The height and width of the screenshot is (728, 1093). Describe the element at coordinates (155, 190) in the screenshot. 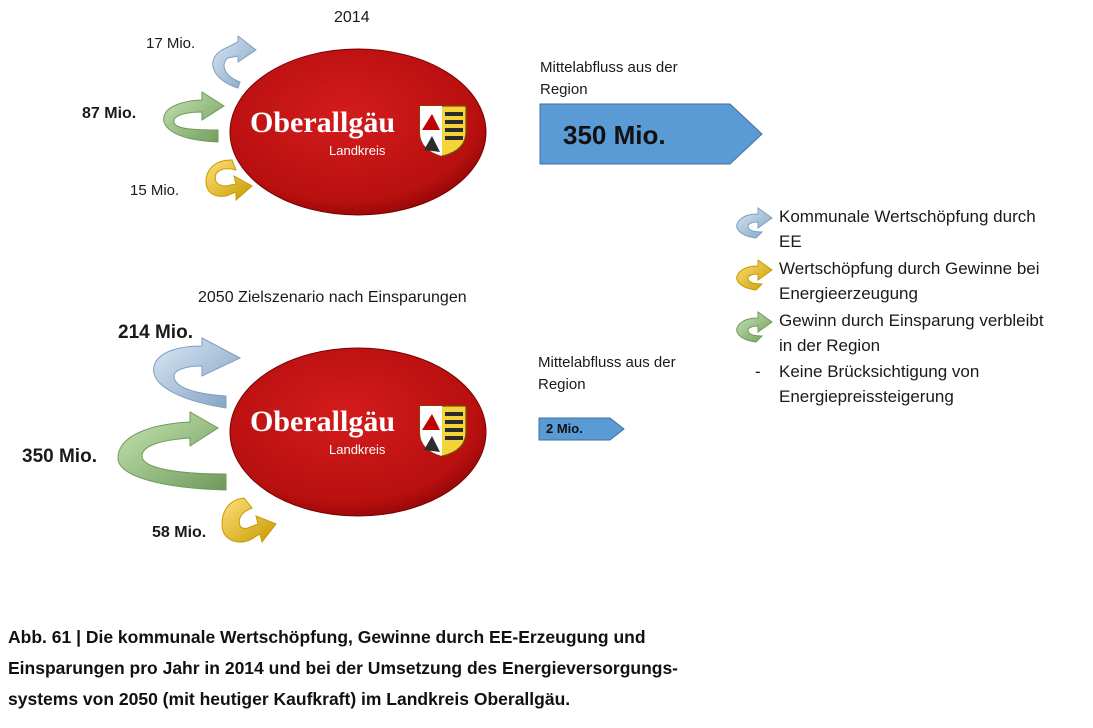

I see `gewinne-value-2014: 15 Mio.` at that location.